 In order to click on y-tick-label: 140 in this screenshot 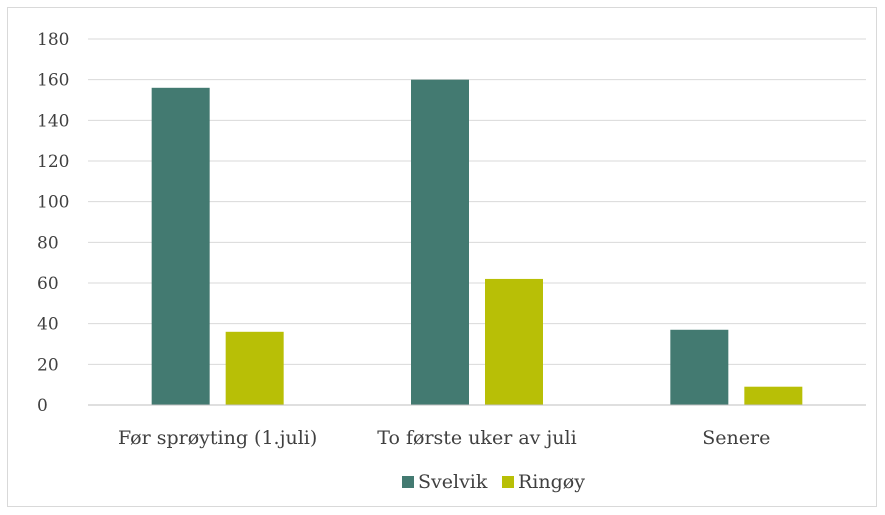, I will do `click(53, 121)`.